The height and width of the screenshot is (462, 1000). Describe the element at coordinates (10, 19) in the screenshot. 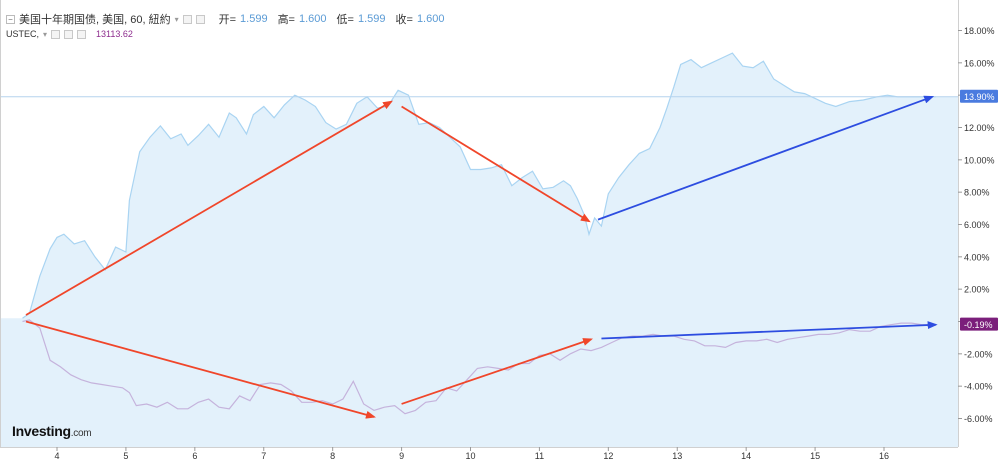

I see `collapse-icon: −` at that location.